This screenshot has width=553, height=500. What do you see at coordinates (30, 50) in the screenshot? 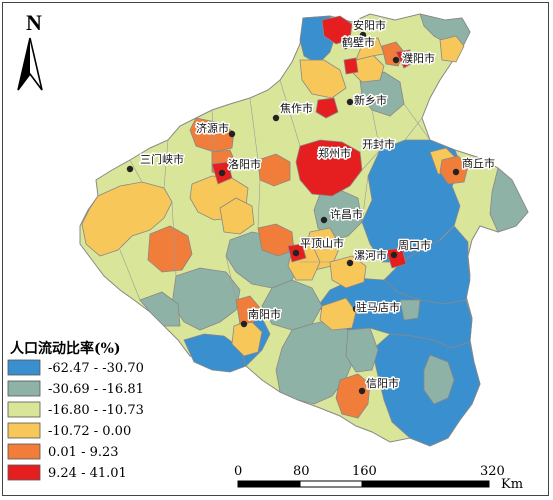
I see `north-arrow: N` at bounding box center [30, 50].